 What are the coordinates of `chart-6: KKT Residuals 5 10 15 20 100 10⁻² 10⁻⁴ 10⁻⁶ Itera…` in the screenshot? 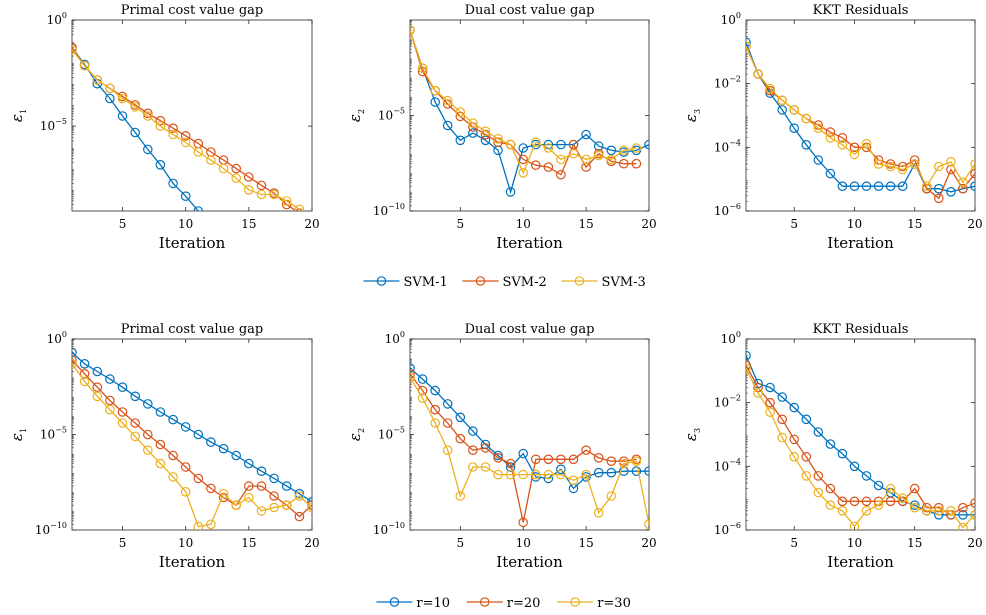 It's located at (832, 446).